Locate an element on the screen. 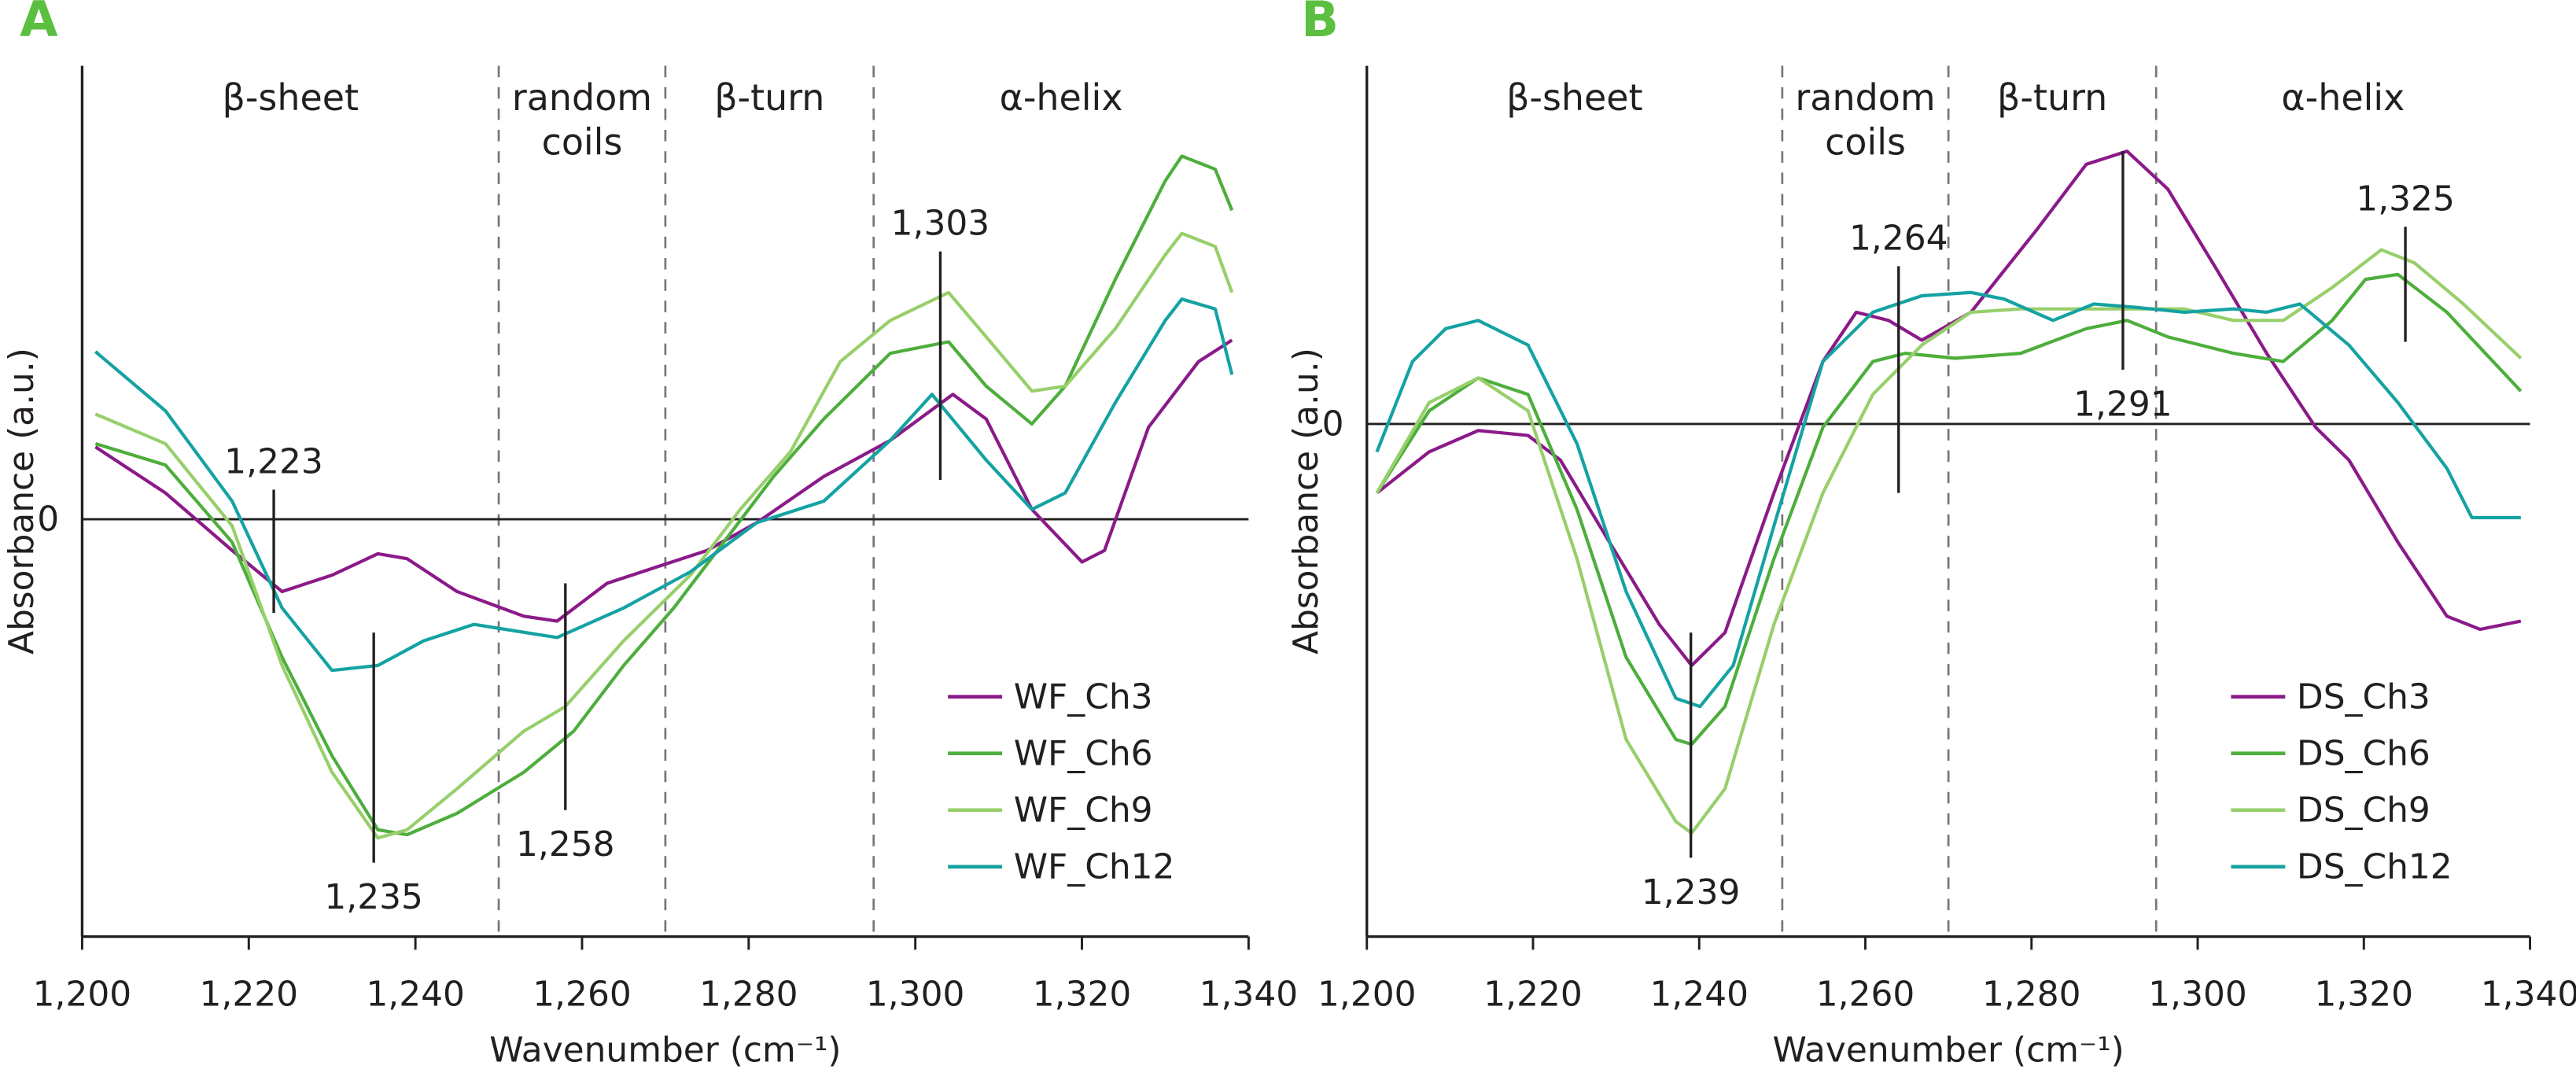 This screenshot has height=1073, width=2576. panel-label: B is located at coordinates (1320, 24).